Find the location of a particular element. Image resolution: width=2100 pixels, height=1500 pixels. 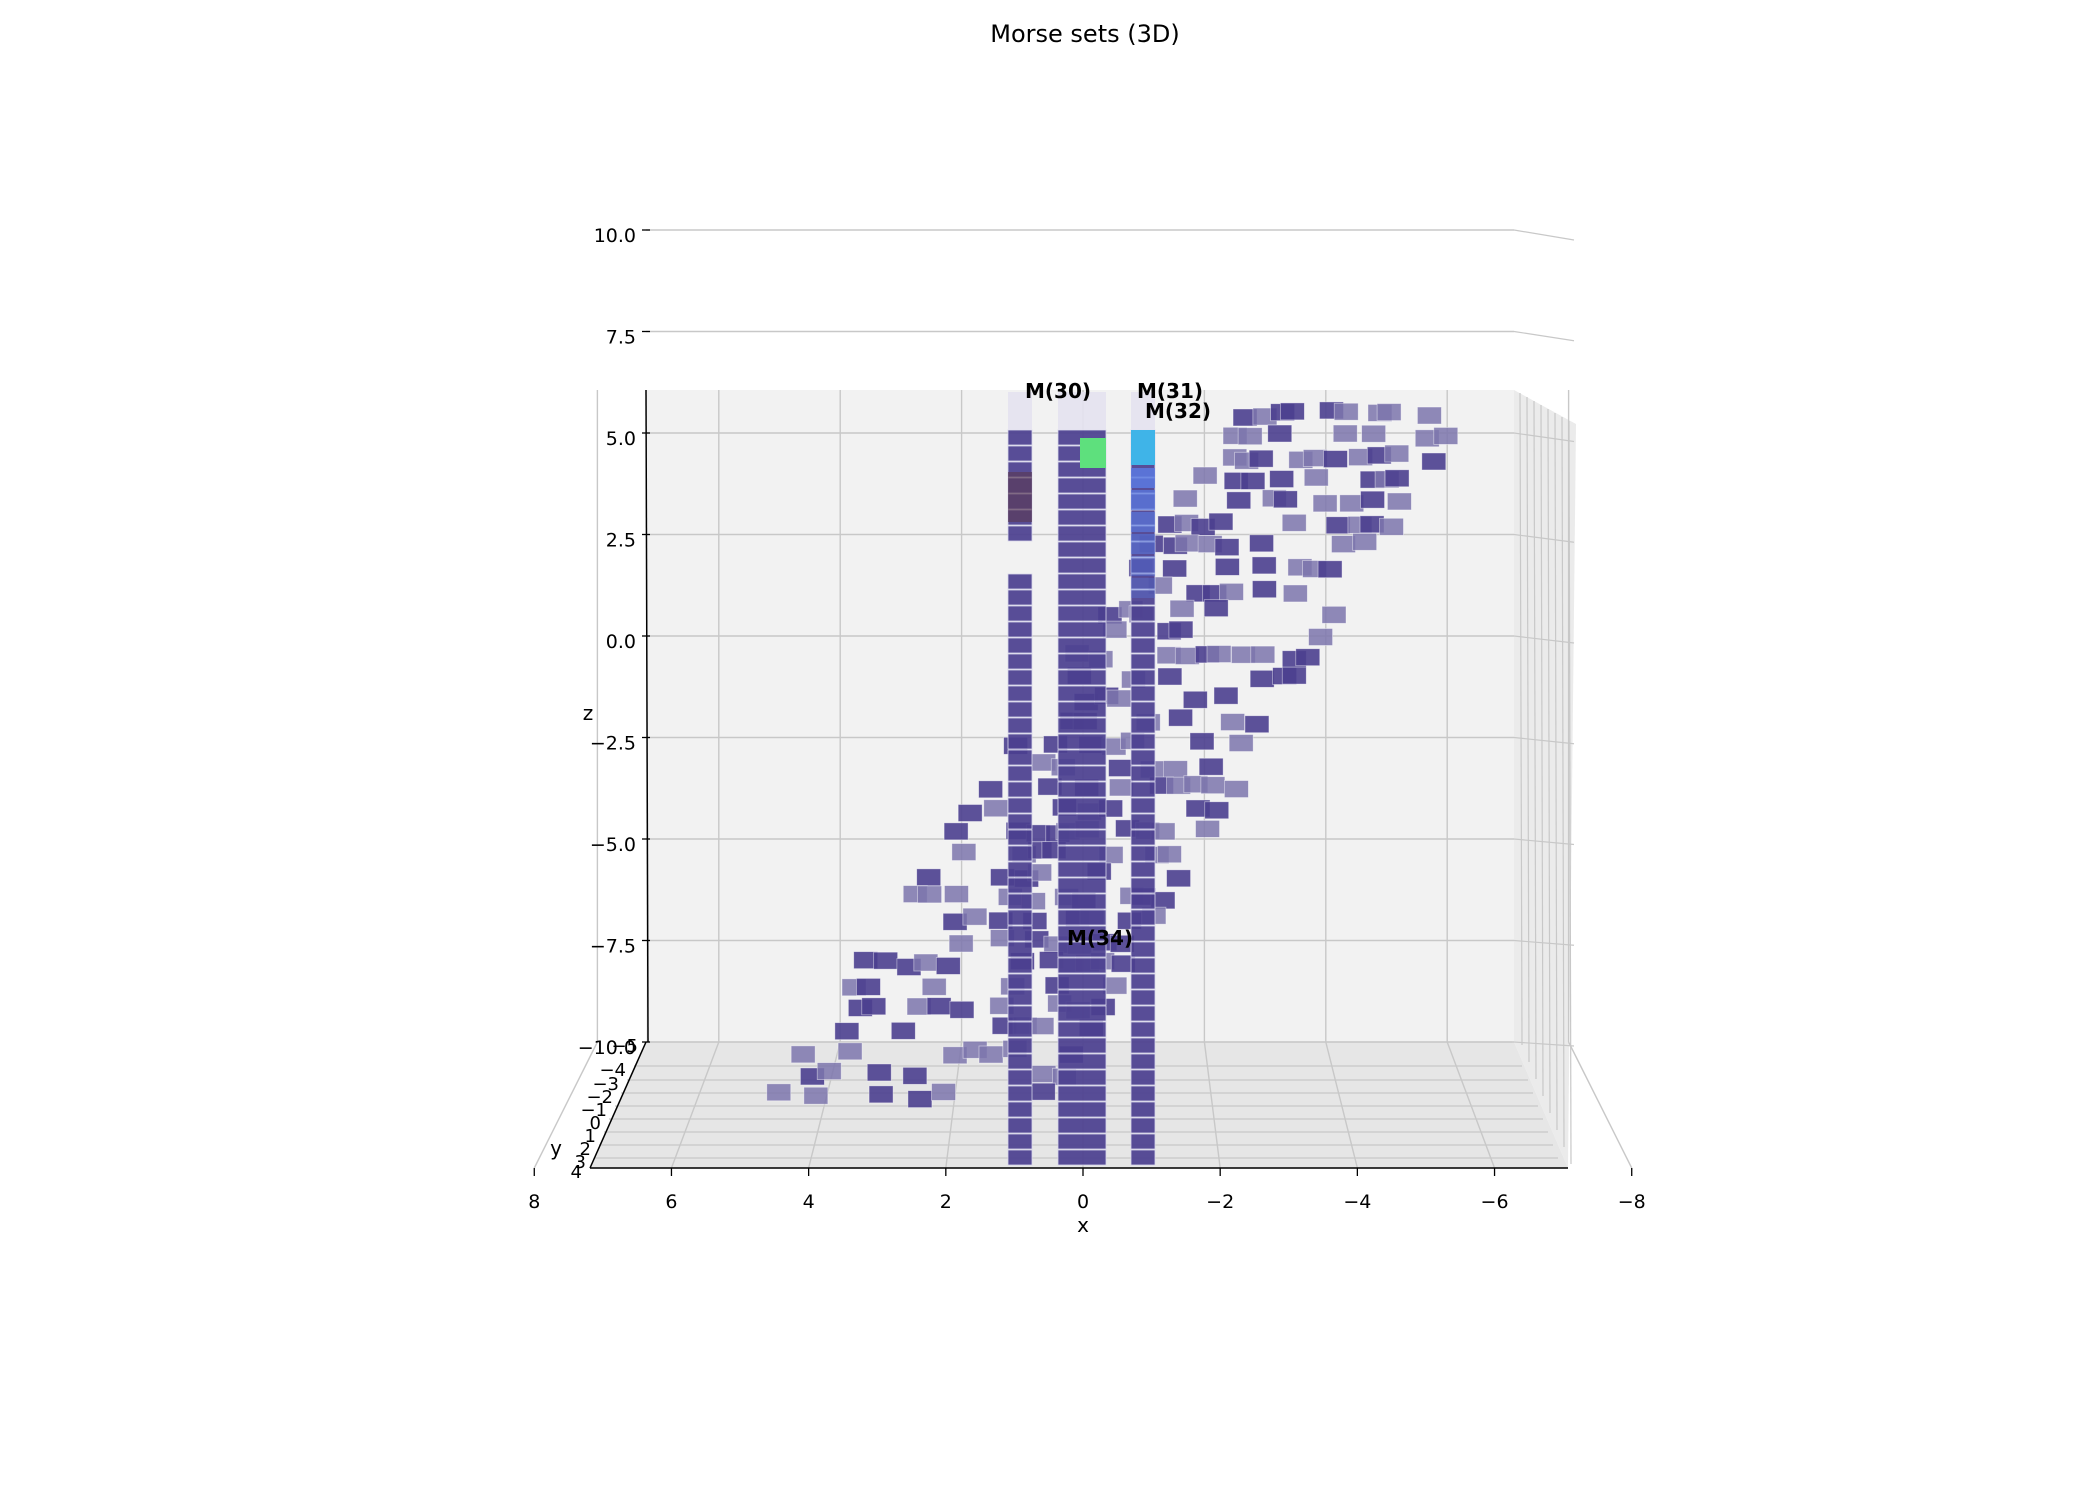

x-tick-label: 4 is located at coordinates (809, 1202).